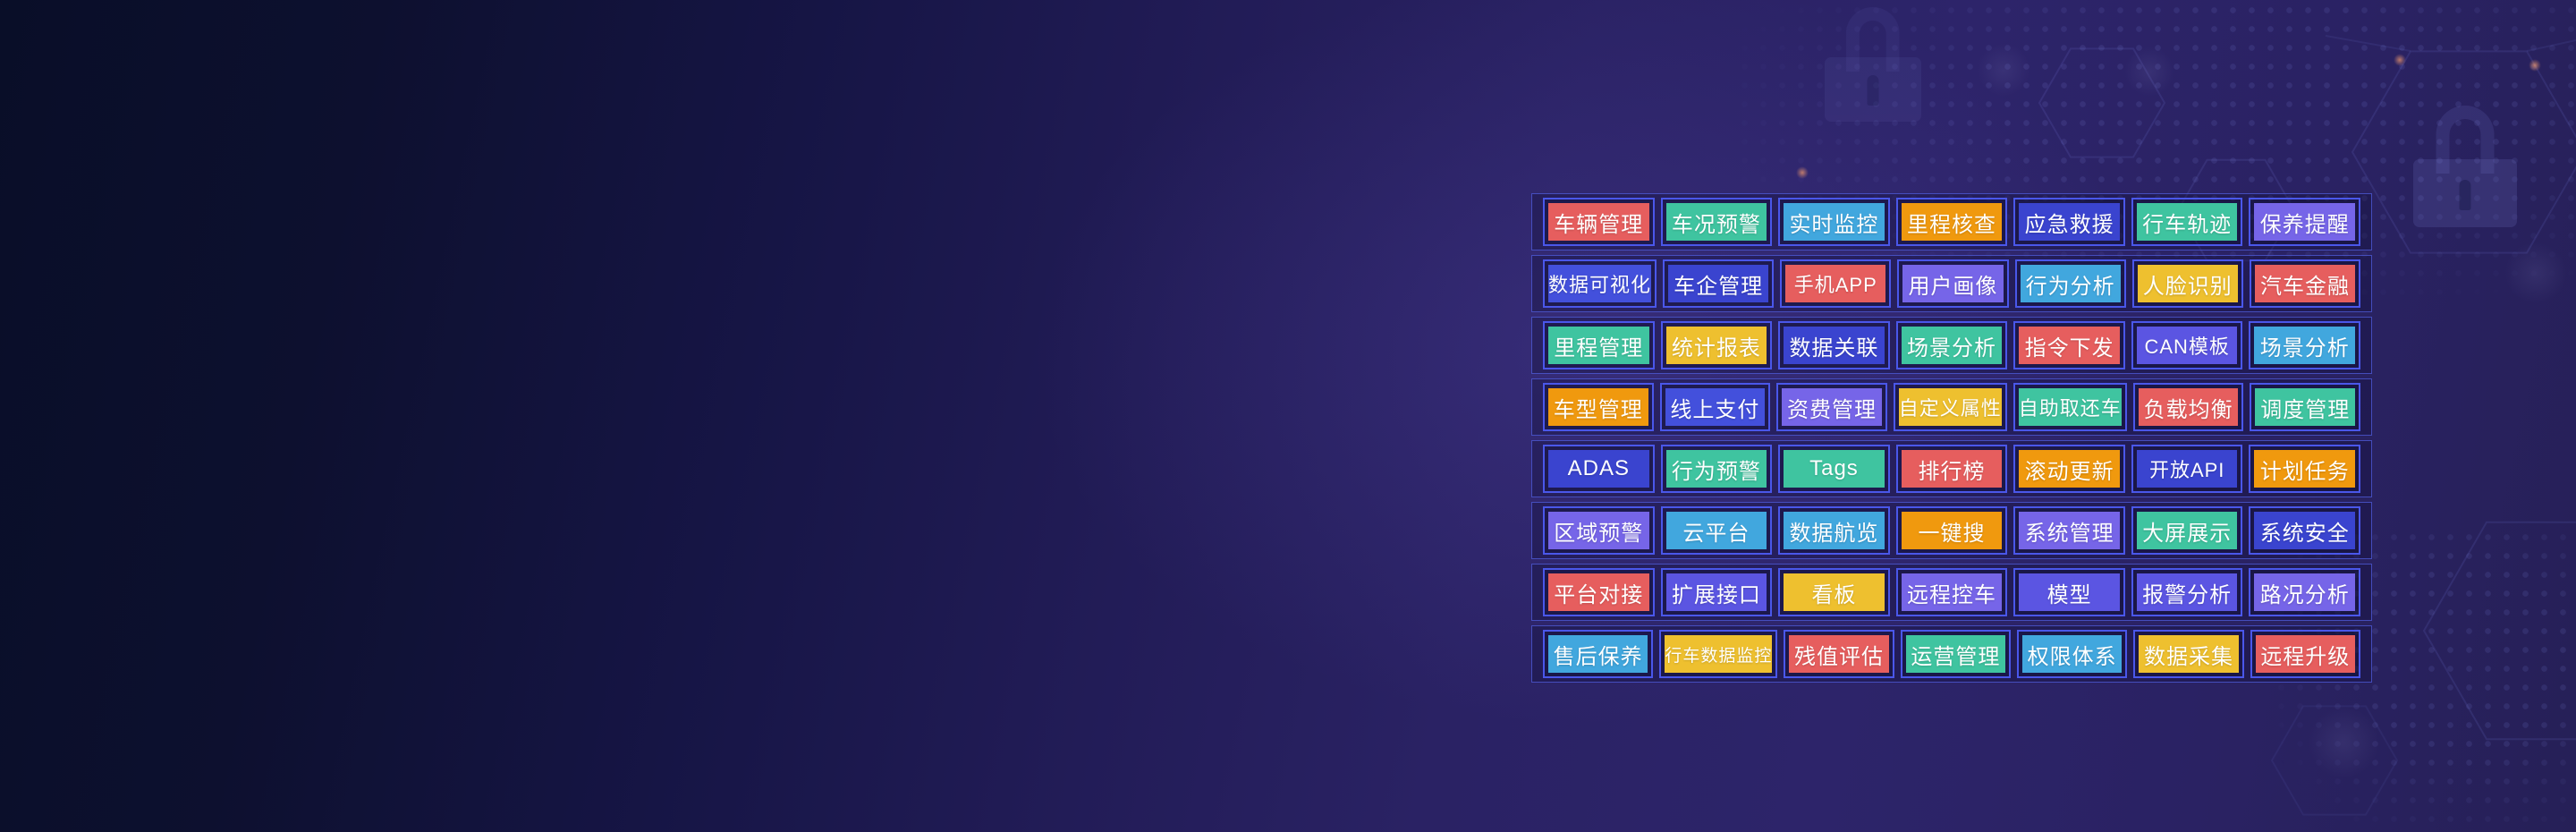  I want to click on feature-tag: 看板, so click(1834, 592).